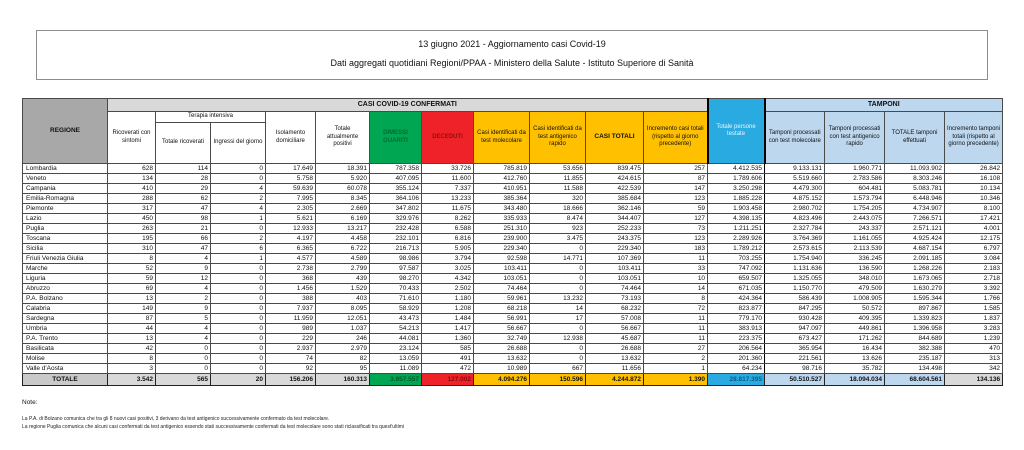  Describe the element at coordinates (614, 238) in the screenshot. I see `table-cell: 243.375` at that location.